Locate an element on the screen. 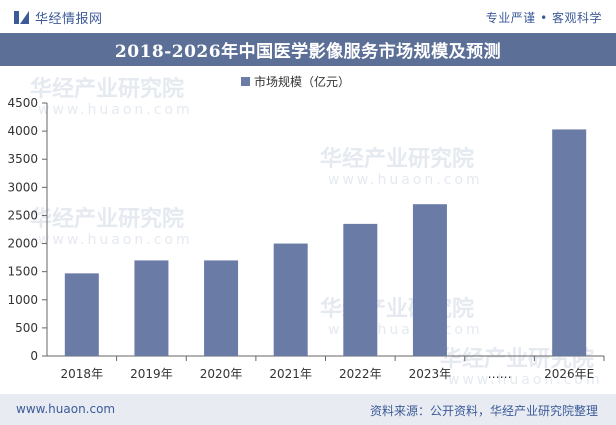 Image resolution: width=616 pixels, height=425 pixels. y-tick-label: 4500 is located at coordinates (22, 103).